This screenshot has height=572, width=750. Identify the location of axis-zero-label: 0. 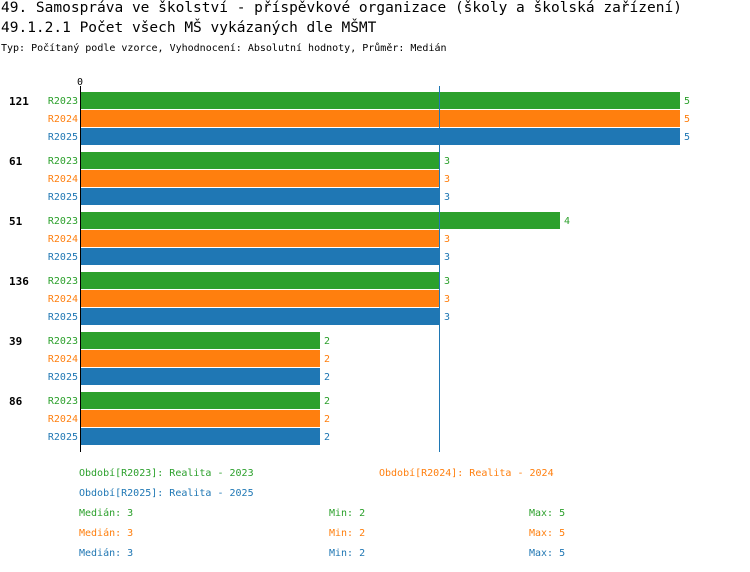
(80, 82).